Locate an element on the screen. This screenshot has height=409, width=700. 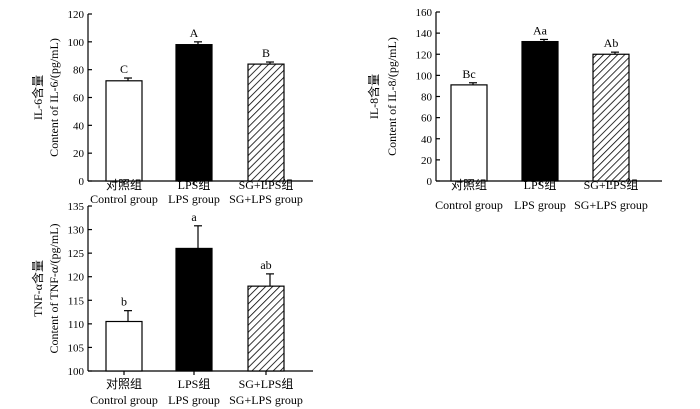
tnfa-y-tick-label: 130 is located at coordinates (76, 231).